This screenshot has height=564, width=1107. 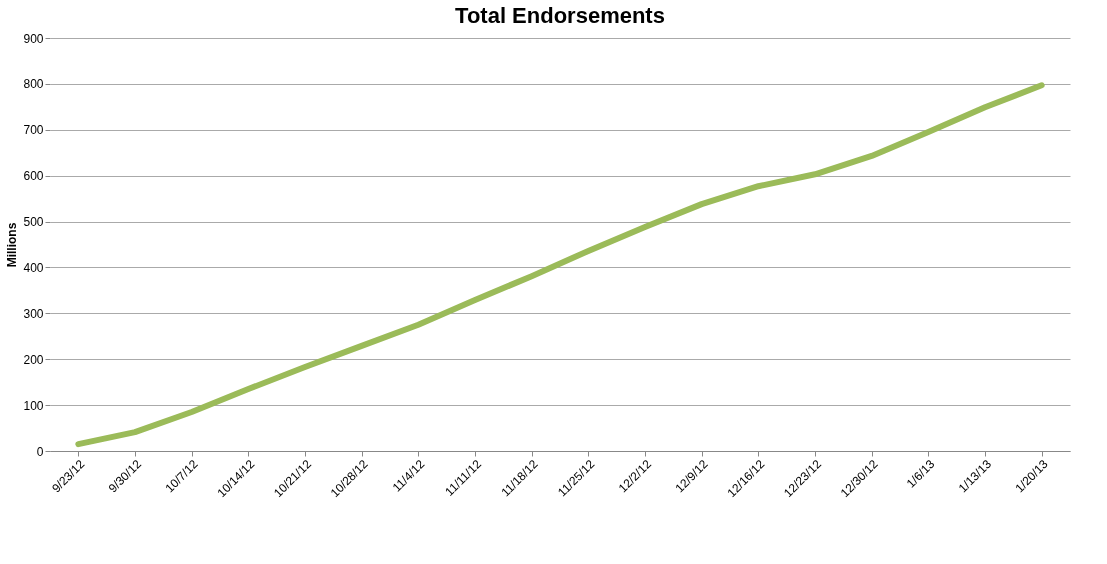 I want to click on y-tick-label: 800, so click(x=33, y=84).